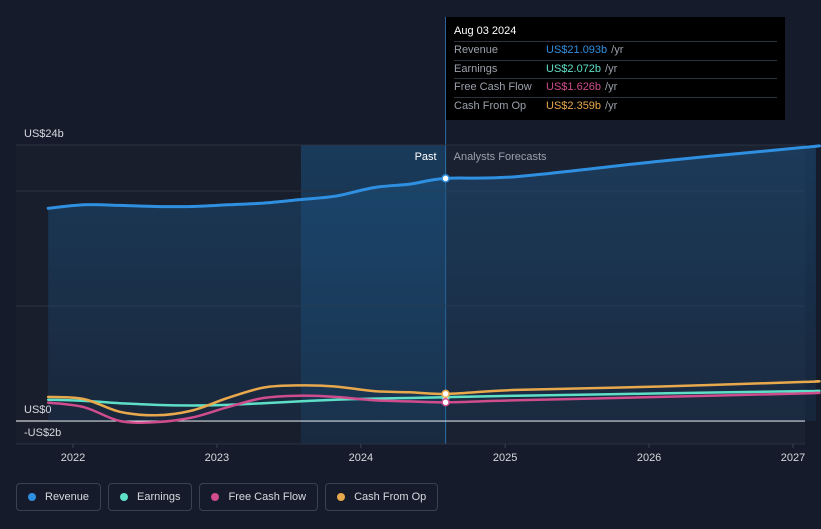 This screenshot has width=821, height=529. Describe the element at coordinates (361, 458) in the screenshot. I see `x-tick-label: 2024` at that location.